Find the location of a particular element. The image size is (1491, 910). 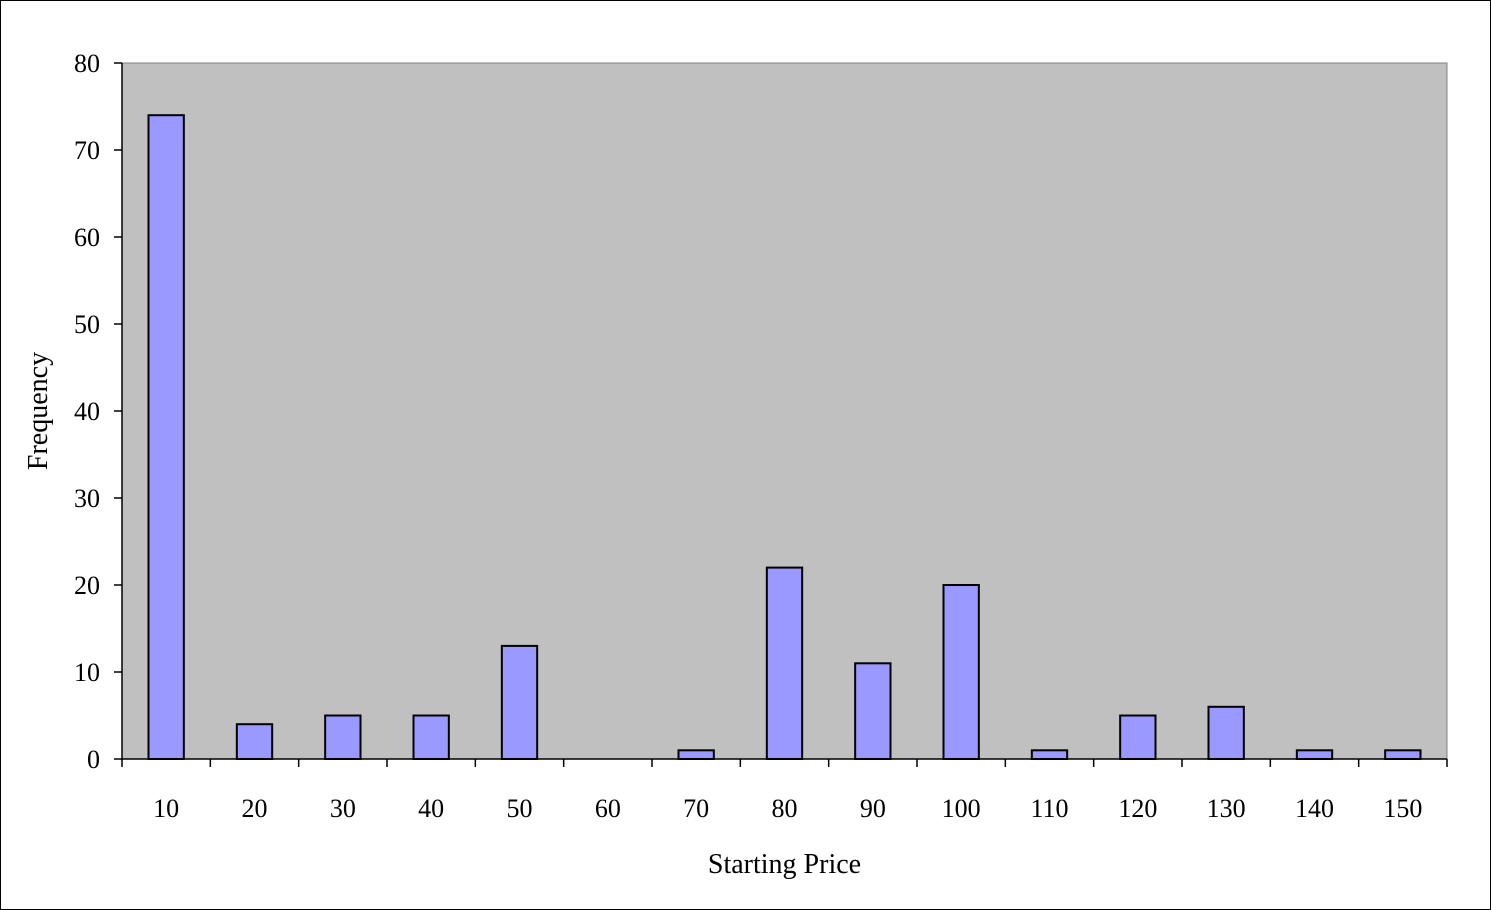

y-axis: 0 10 20 30 40 50 60 70 80 is located at coordinates (98, 411).